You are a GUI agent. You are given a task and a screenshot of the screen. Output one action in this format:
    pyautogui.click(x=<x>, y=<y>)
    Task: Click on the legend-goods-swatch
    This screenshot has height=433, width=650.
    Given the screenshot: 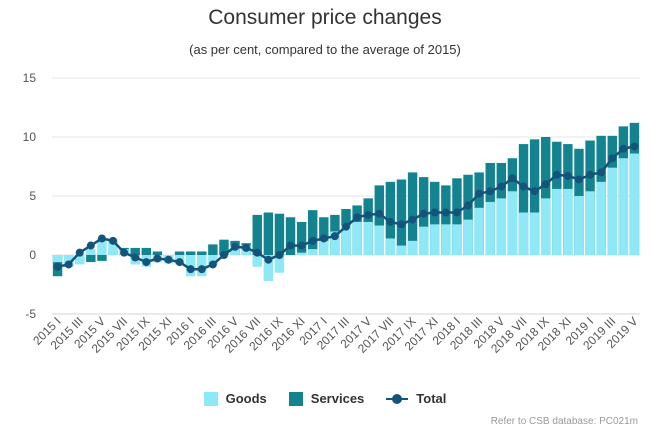 What is the action you would take?
    pyautogui.click(x=210, y=398)
    